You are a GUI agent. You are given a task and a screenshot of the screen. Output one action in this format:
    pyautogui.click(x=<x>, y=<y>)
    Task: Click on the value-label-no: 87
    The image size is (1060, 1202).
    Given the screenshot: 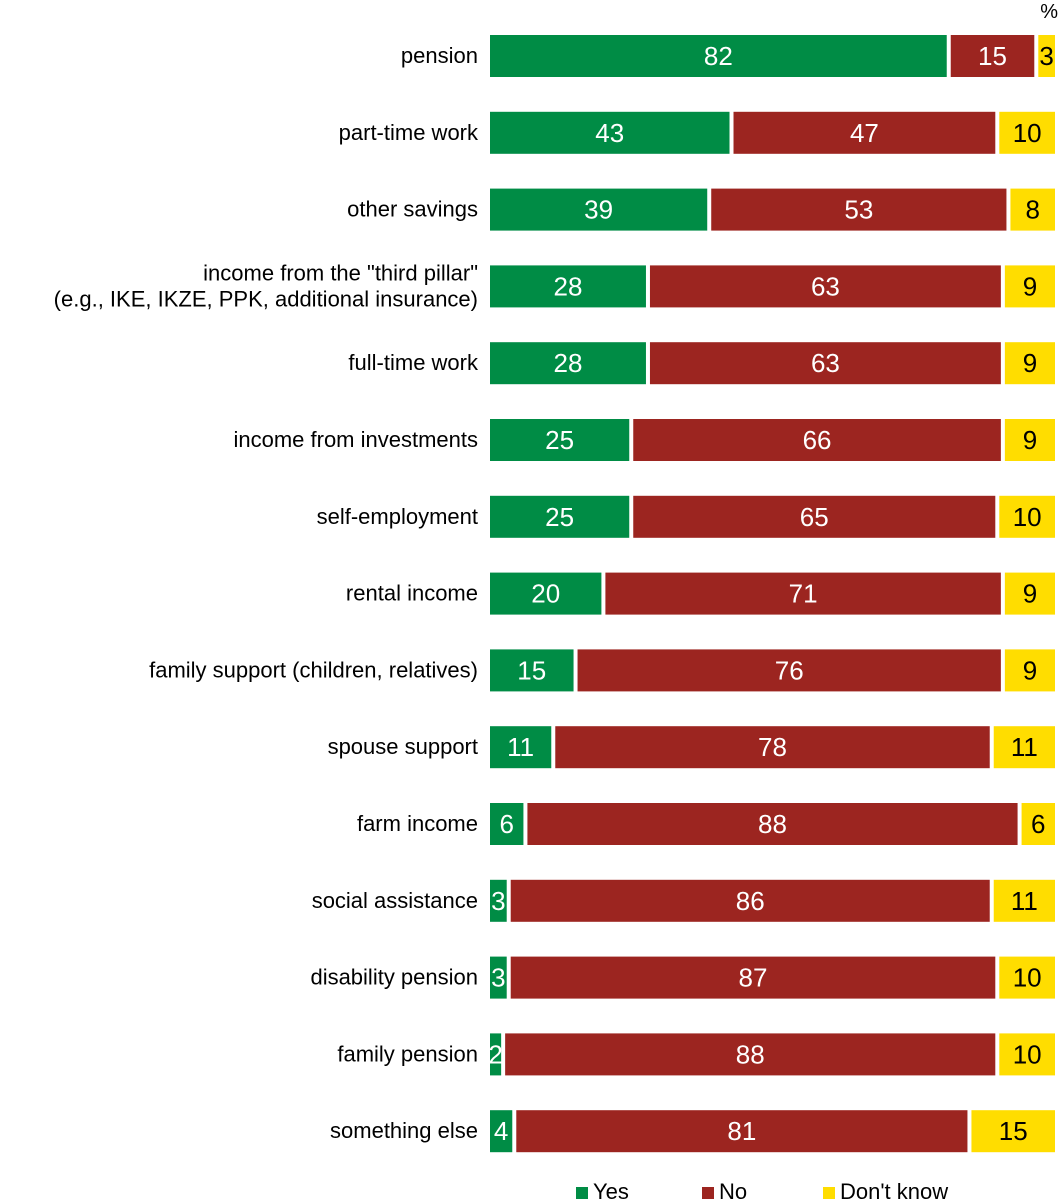 What is the action you would take?
    pyautogui.click(x=753, y=978)
    